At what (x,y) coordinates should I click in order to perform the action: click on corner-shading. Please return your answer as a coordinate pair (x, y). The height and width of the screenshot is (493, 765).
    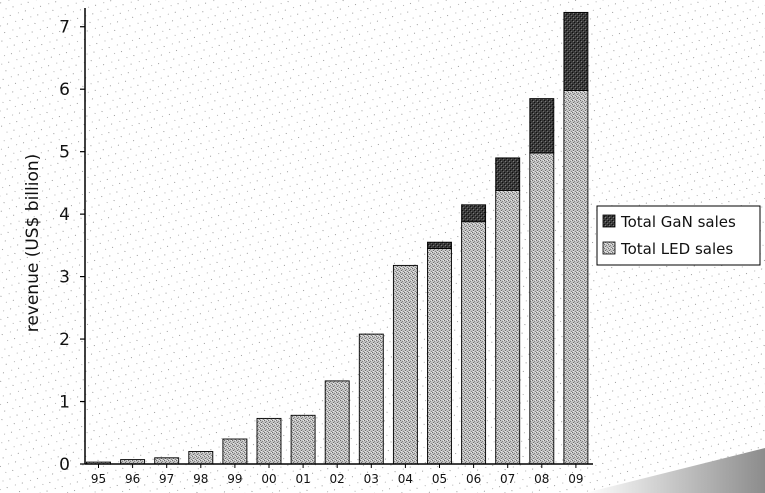
    Looking at the image, I should click on (675, 470).